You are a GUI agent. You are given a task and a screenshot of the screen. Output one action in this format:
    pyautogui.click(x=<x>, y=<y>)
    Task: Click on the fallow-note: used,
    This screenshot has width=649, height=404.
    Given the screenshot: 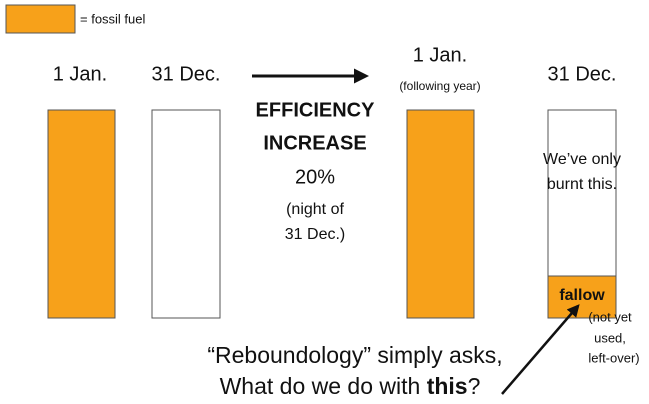 What is the action you would take?
    pyautogui.click(x=610, y=337)
    